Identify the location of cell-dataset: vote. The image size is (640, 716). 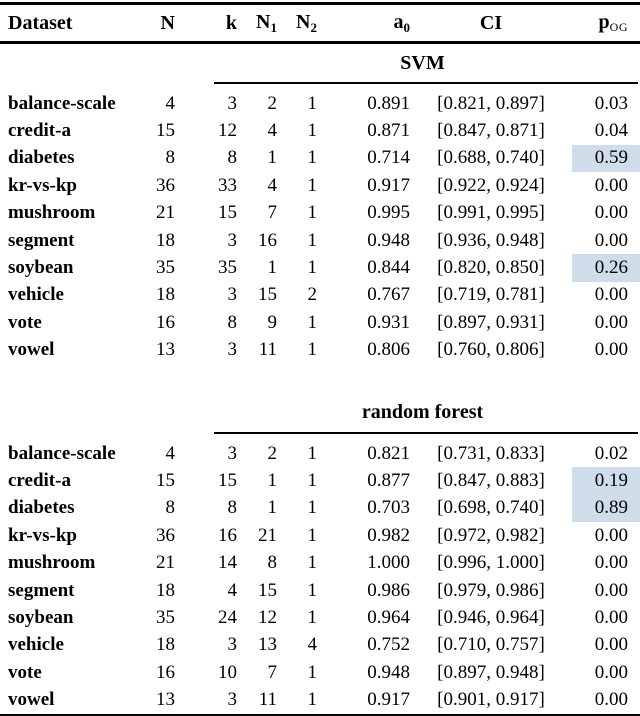
(25, 322).